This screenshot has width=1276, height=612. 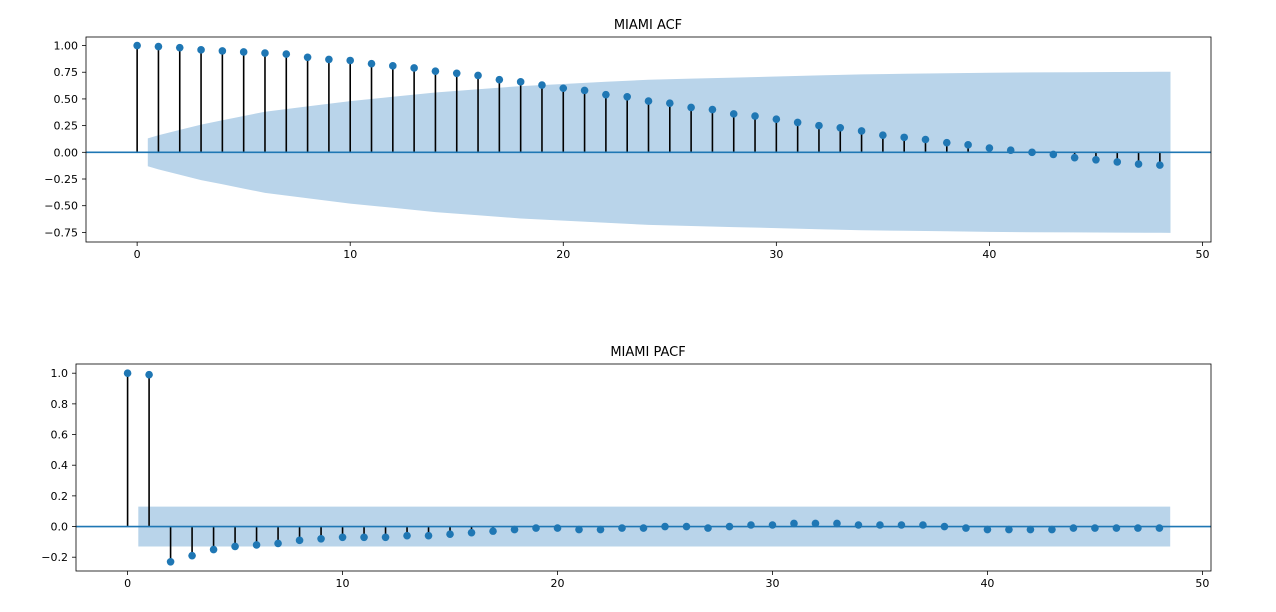 I want to click on pacf-ytick-label-1: 0.8, so click(x=60, y=404).